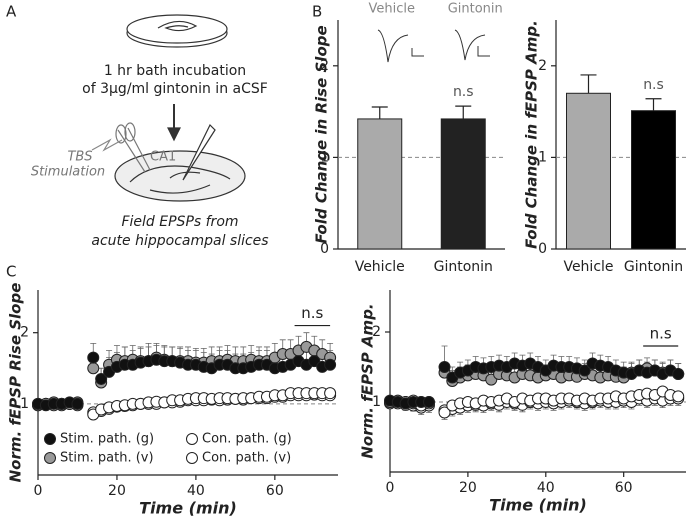 Image resolution: width=688 pixels, height=521 pixels. I want to click on legend-label: Con. path. (g), so click(247, 439).